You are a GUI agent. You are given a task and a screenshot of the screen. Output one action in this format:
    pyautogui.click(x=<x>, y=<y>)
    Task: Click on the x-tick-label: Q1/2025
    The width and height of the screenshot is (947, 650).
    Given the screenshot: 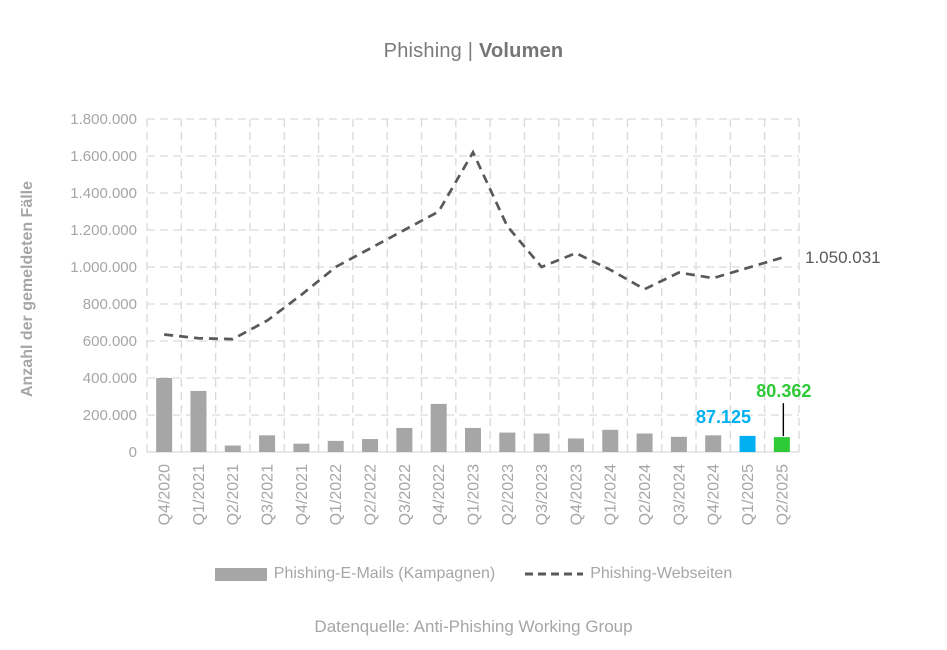 What is the action you would take?
    pyautogui.click(x=748, y=494)
    